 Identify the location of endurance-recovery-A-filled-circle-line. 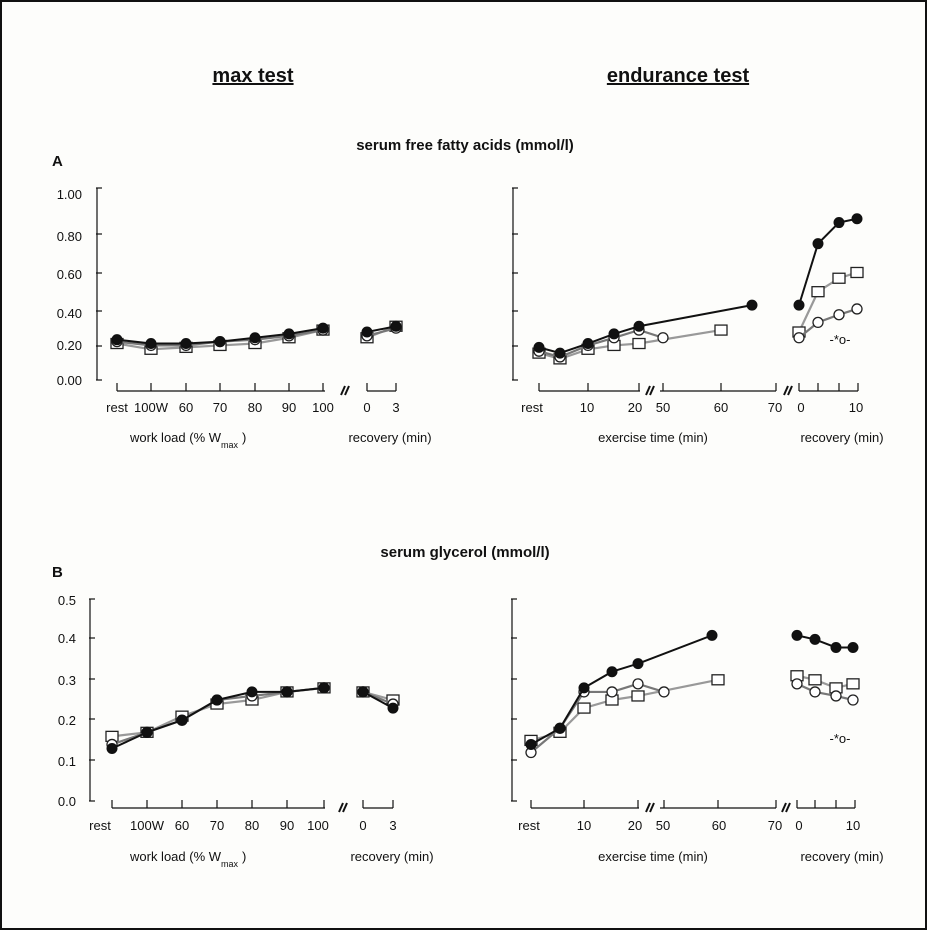
(828, 261).